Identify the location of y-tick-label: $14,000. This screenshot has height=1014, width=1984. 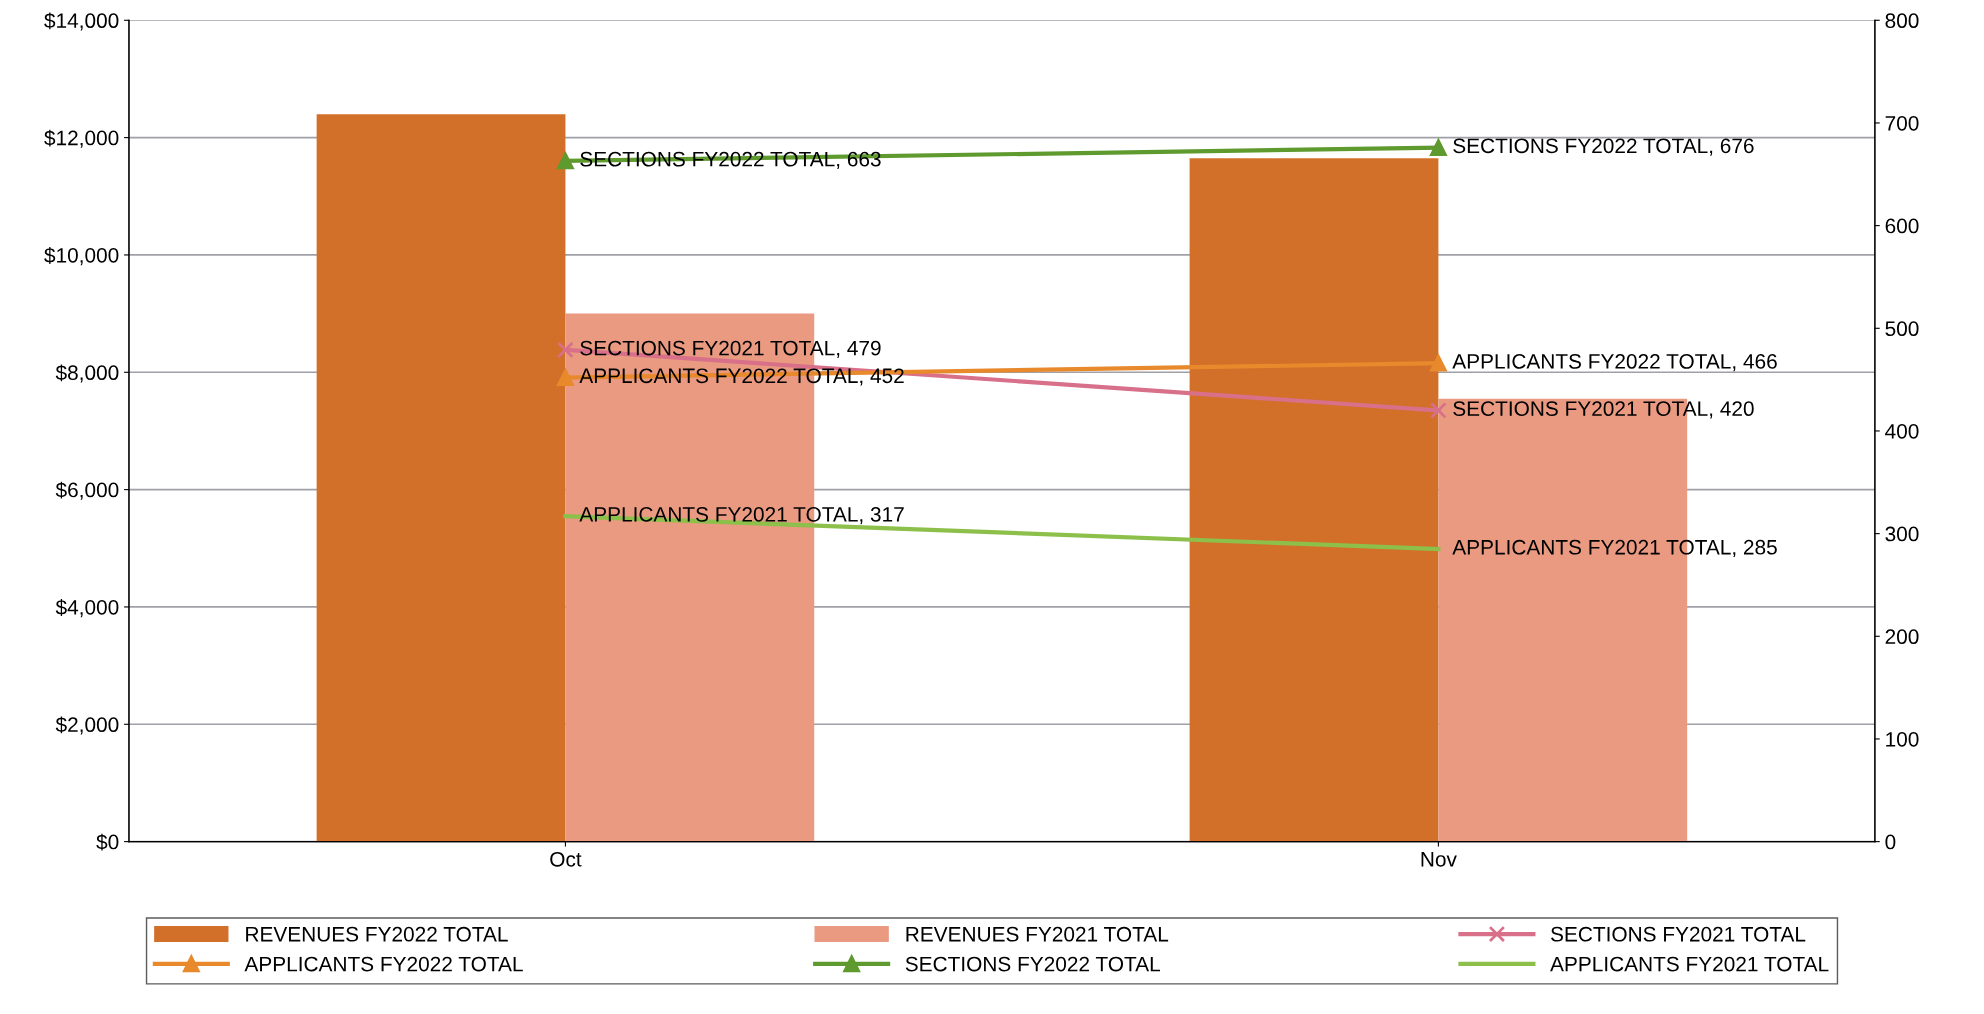
(81, 21).